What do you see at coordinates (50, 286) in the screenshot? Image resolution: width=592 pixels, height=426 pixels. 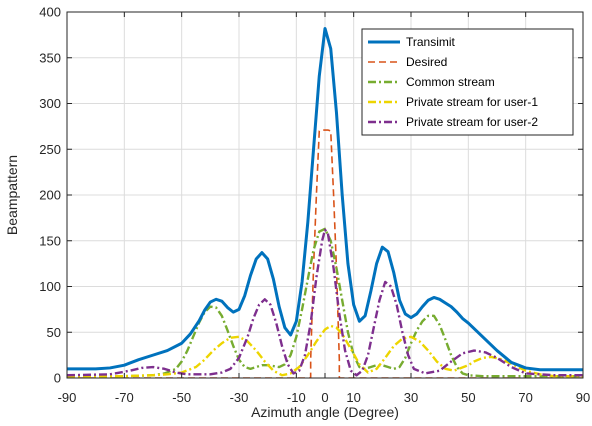 I see `y-tick-label: 100` at bounding box center [50, 286].